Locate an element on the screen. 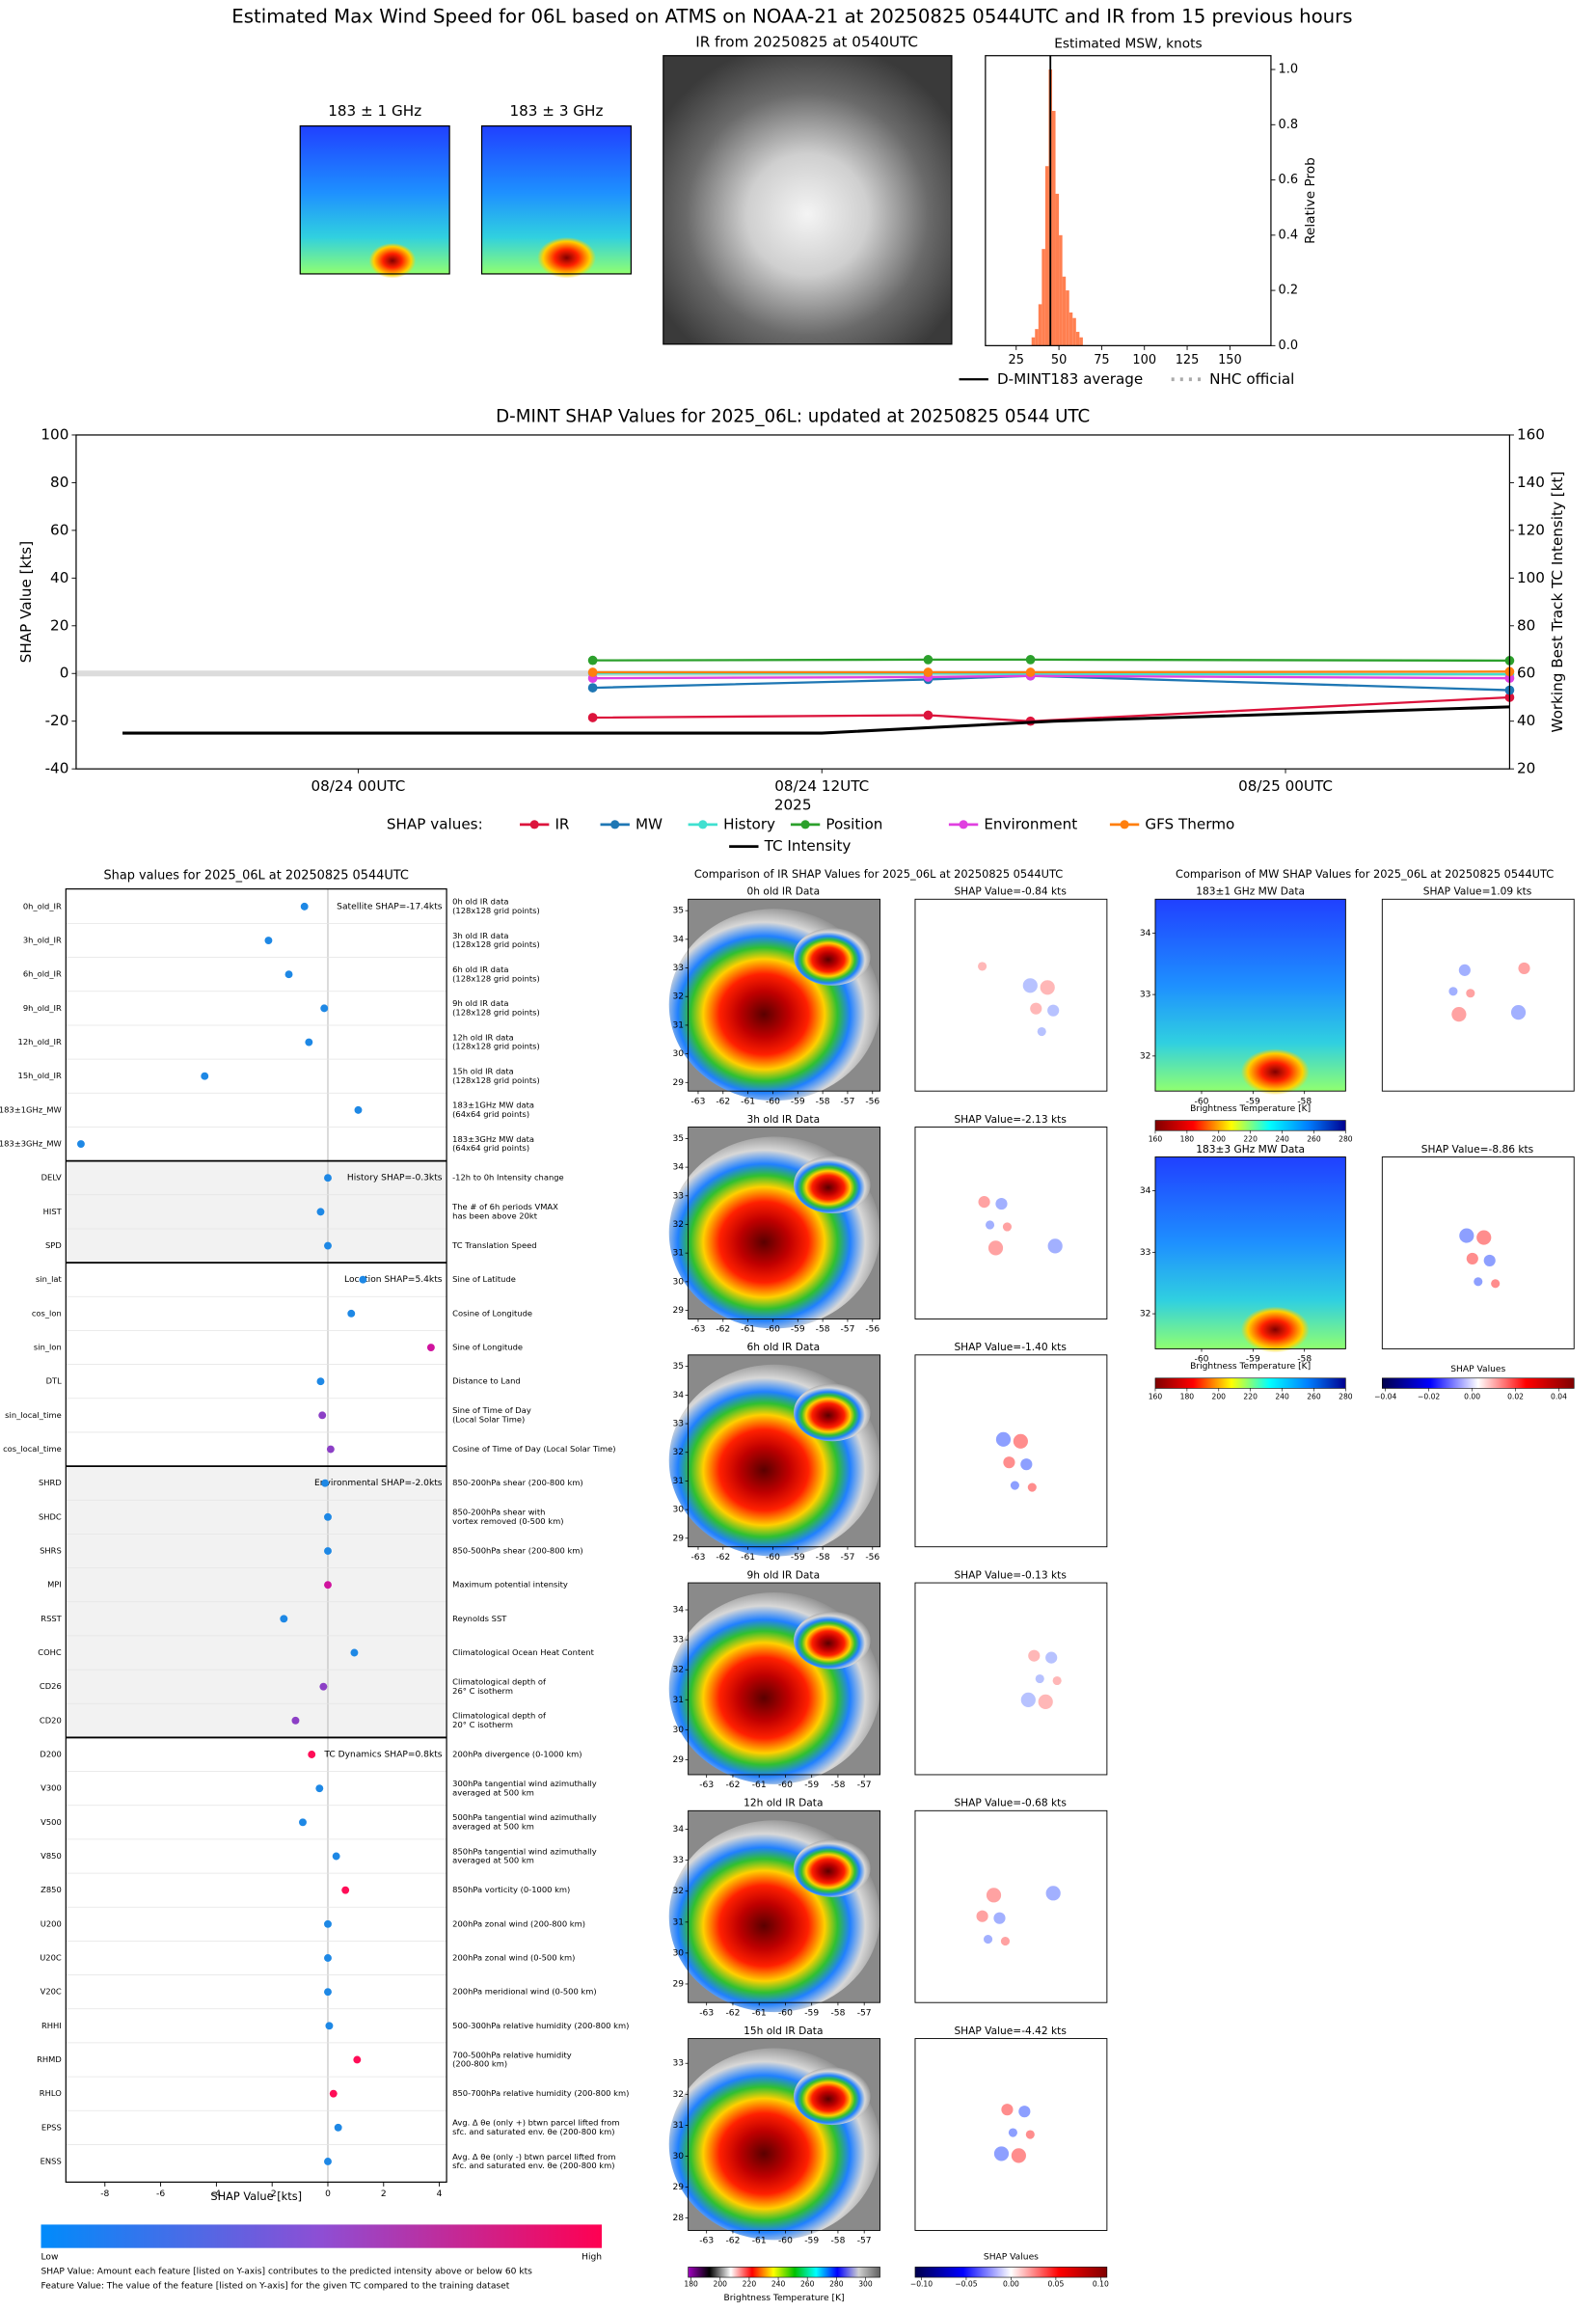 The width and height of the screenshot is (1596, 2311). image-cloud is located at coordinates (833, 957).